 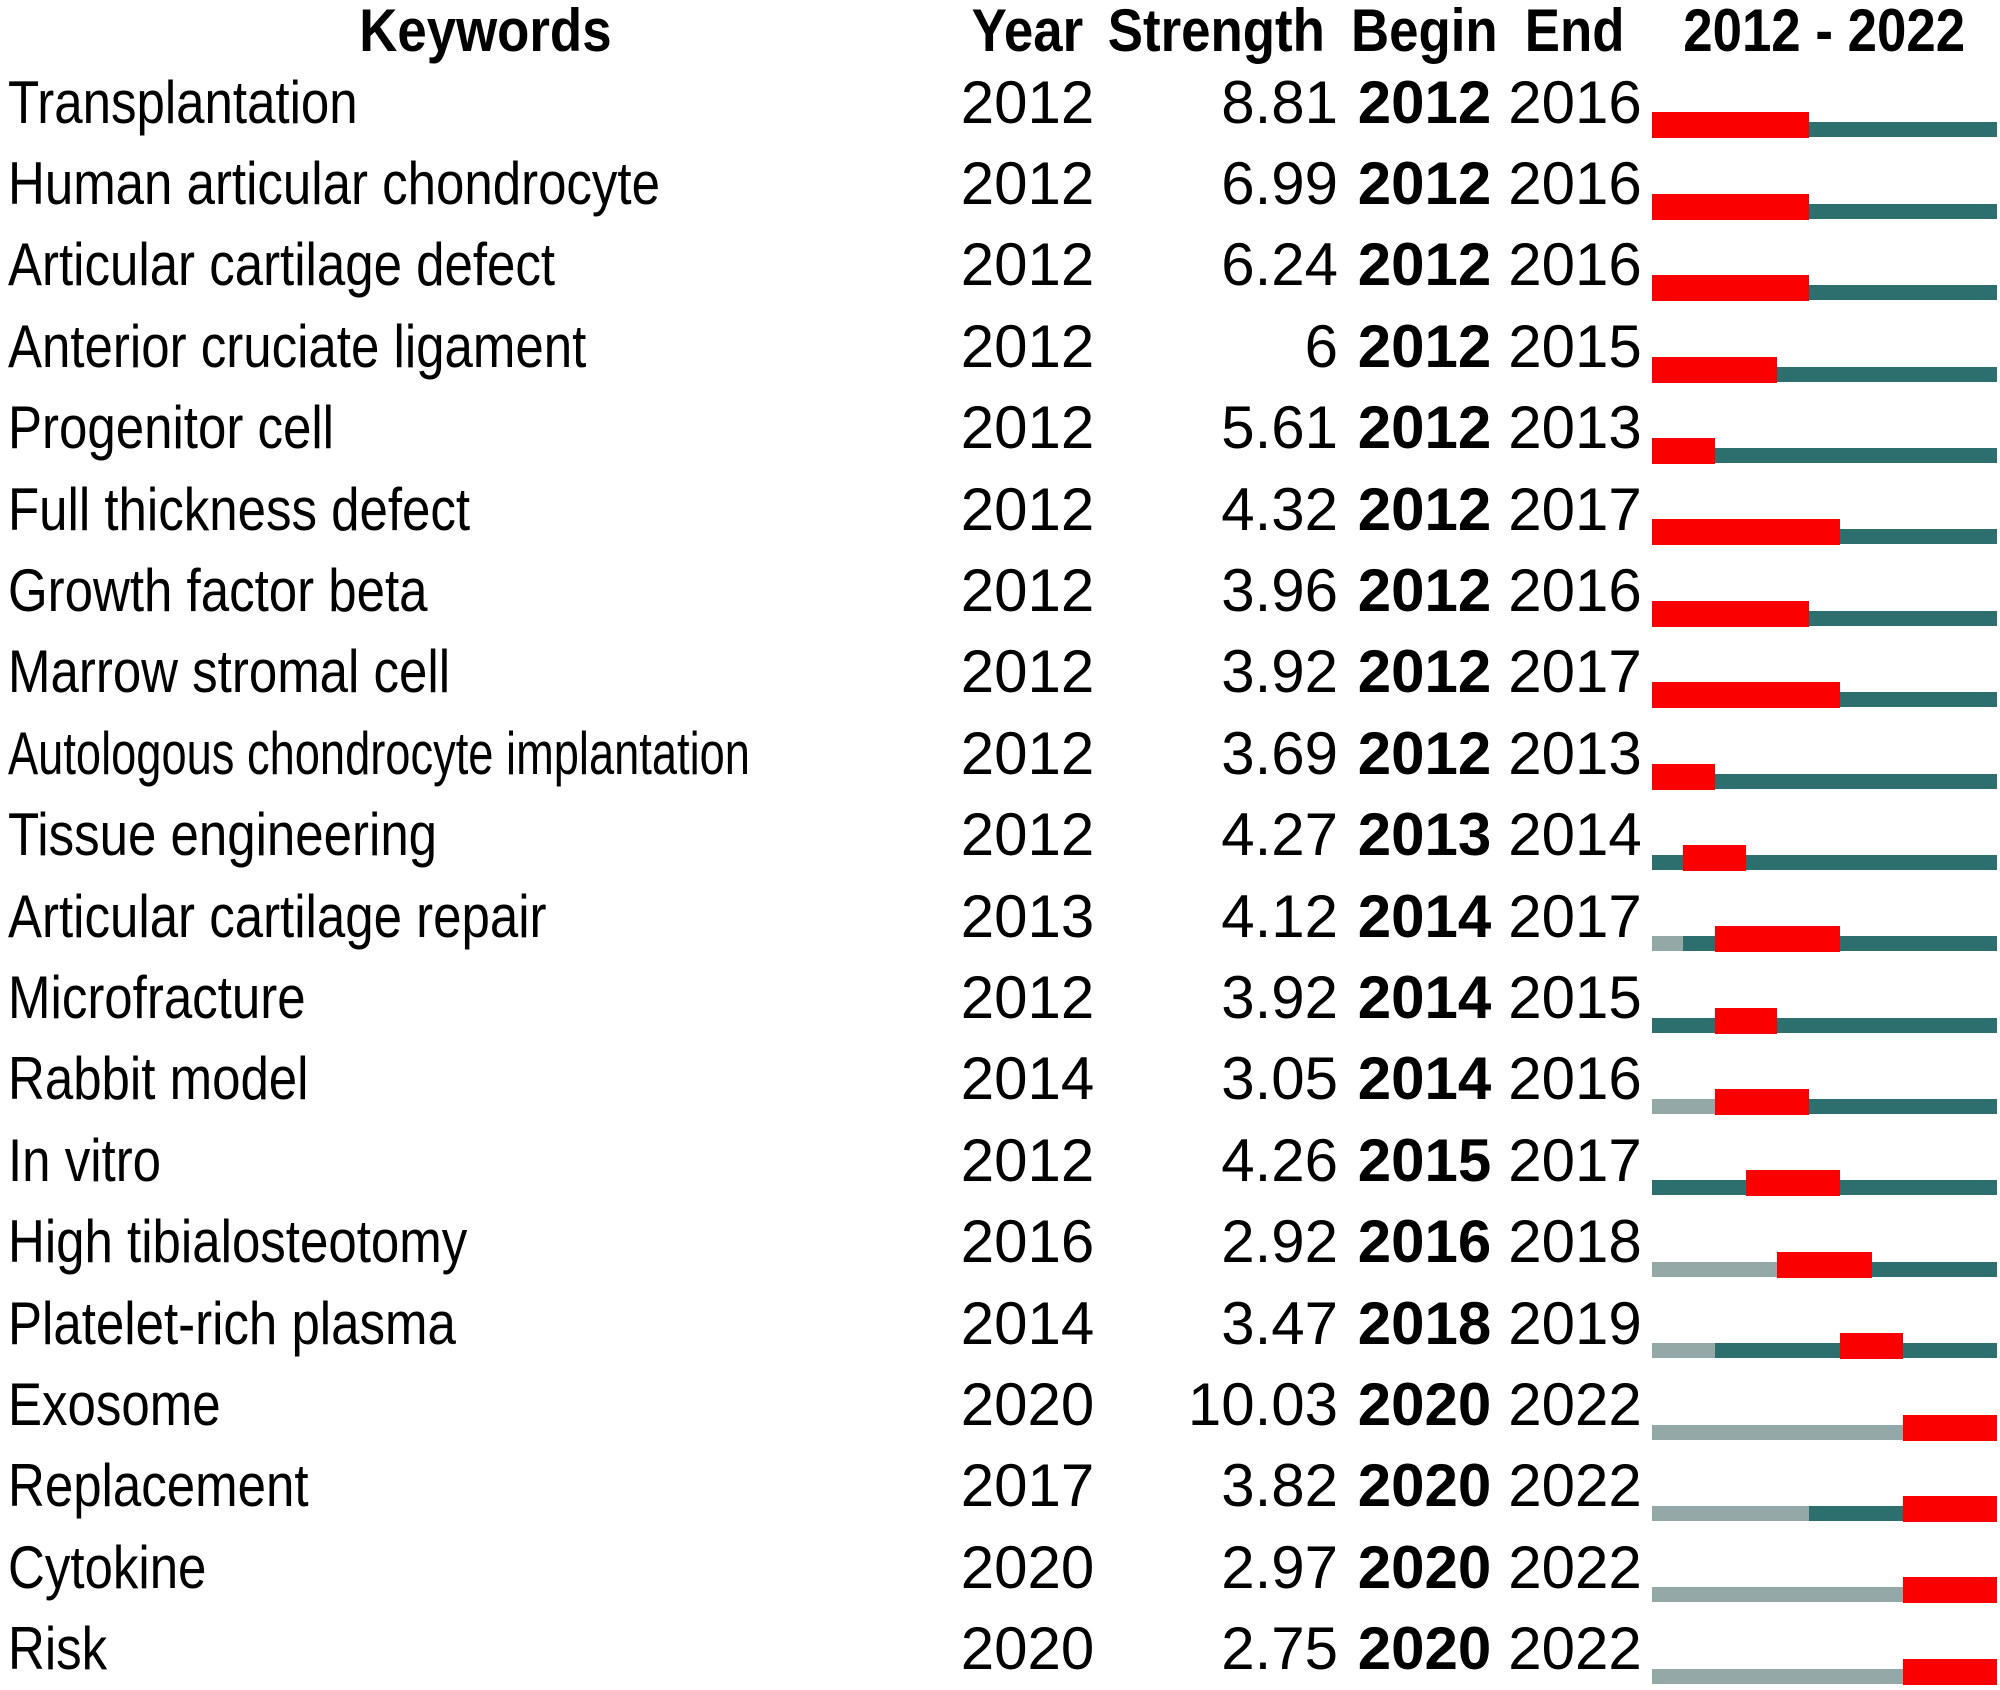 I want to click on end-cell: 2019, so click(x=1575, y=1323).